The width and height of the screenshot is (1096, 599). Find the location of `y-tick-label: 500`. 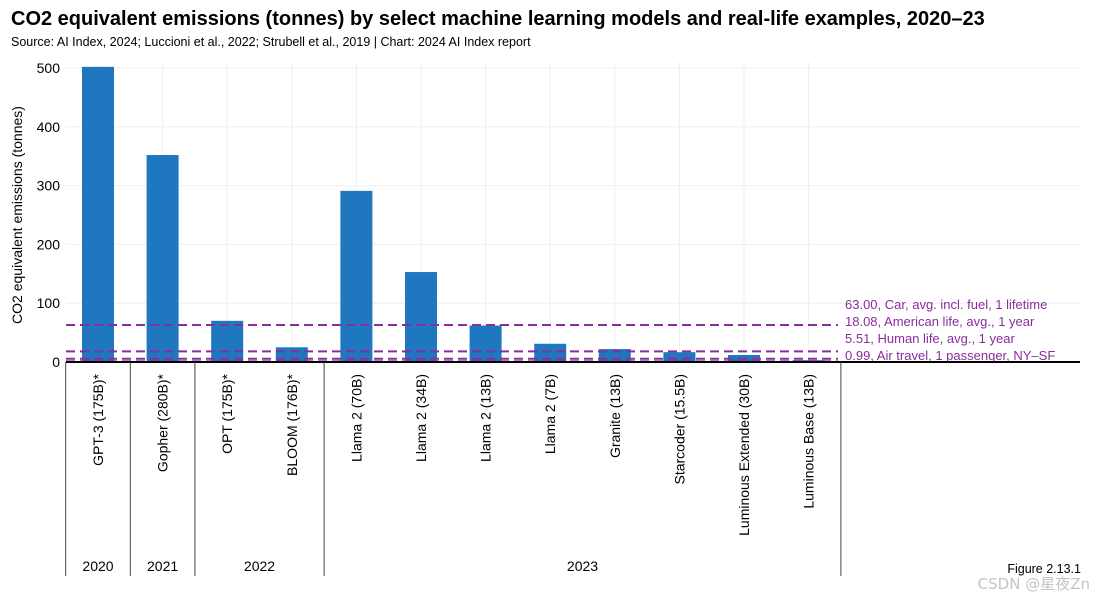

y-tick-label: 500 is located at coordinates (49, 68).